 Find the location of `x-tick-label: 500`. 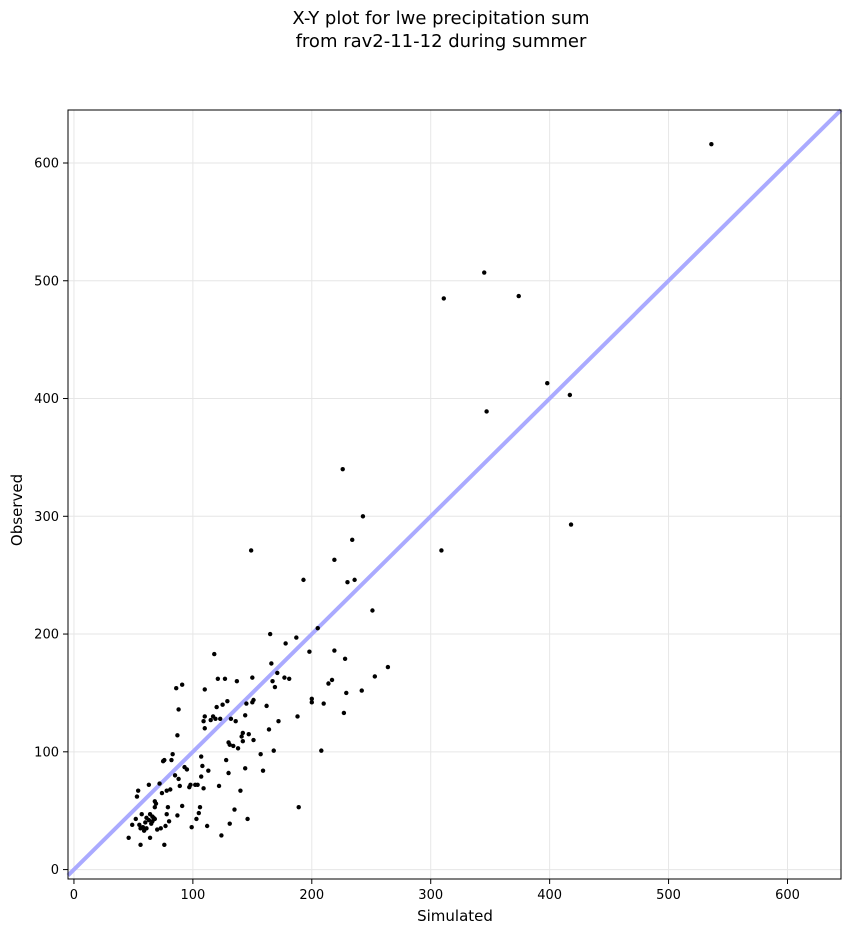

x-tick-label: 500 is located at coordinates (668, 895).